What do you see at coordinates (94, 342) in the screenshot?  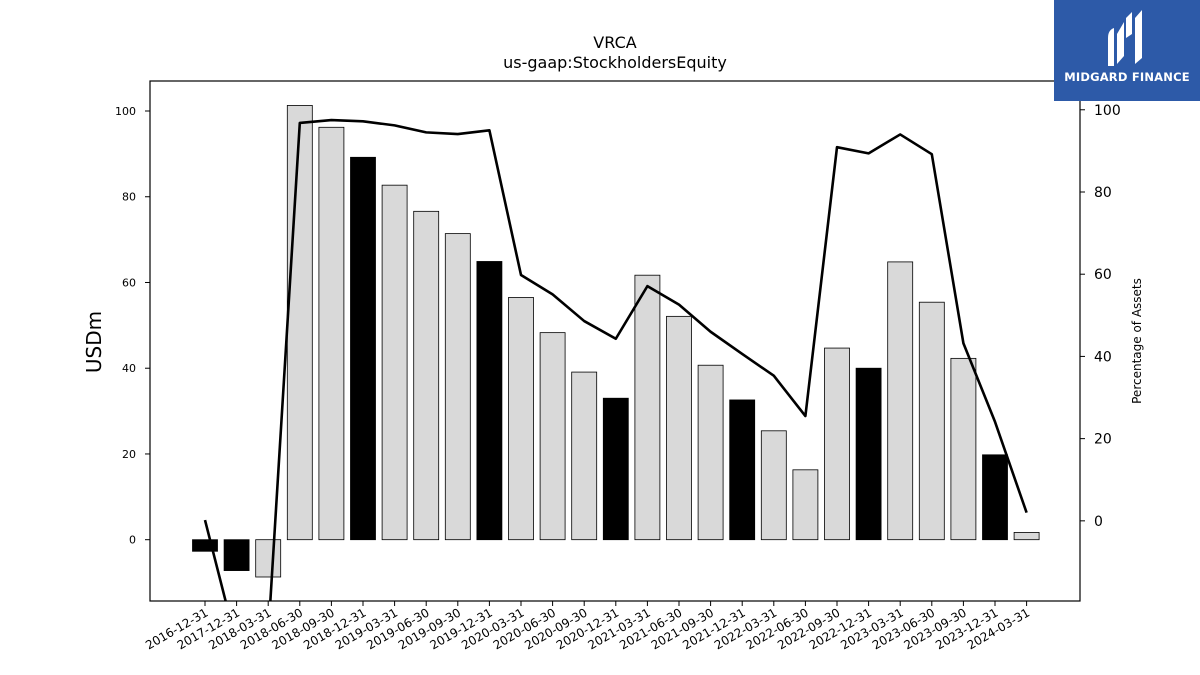 I see `y-axis-label: USDm` at bounding box center [94, 342].